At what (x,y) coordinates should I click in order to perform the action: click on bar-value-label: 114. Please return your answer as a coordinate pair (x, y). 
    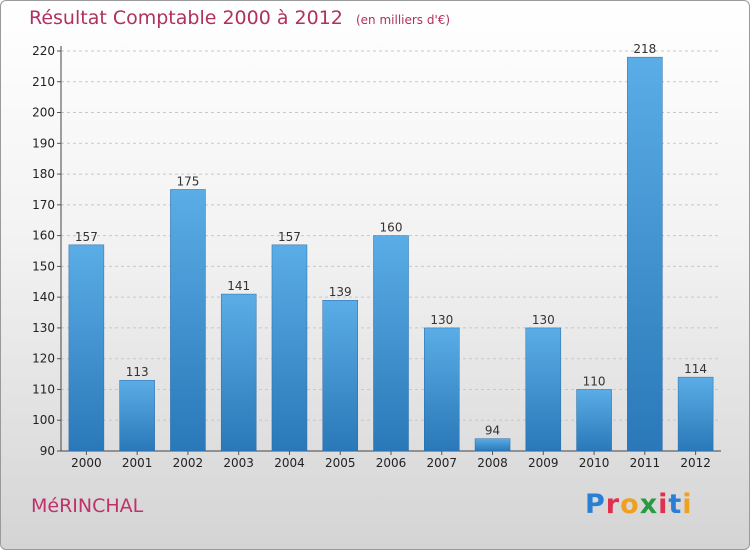
    Looking at the image, I should click on (695, 369).